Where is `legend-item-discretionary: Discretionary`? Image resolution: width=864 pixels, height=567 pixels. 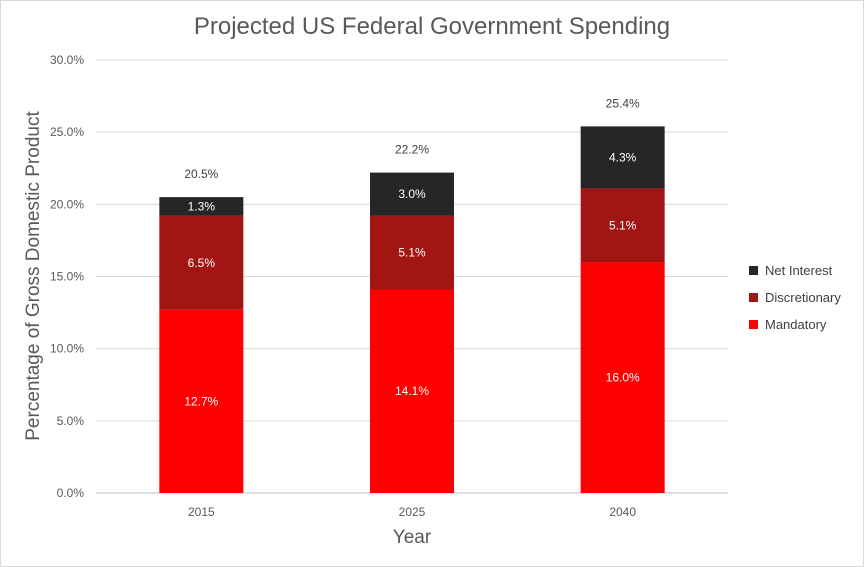 legend-item-discretionary: Discretionary is located at coordinates (795, 297).